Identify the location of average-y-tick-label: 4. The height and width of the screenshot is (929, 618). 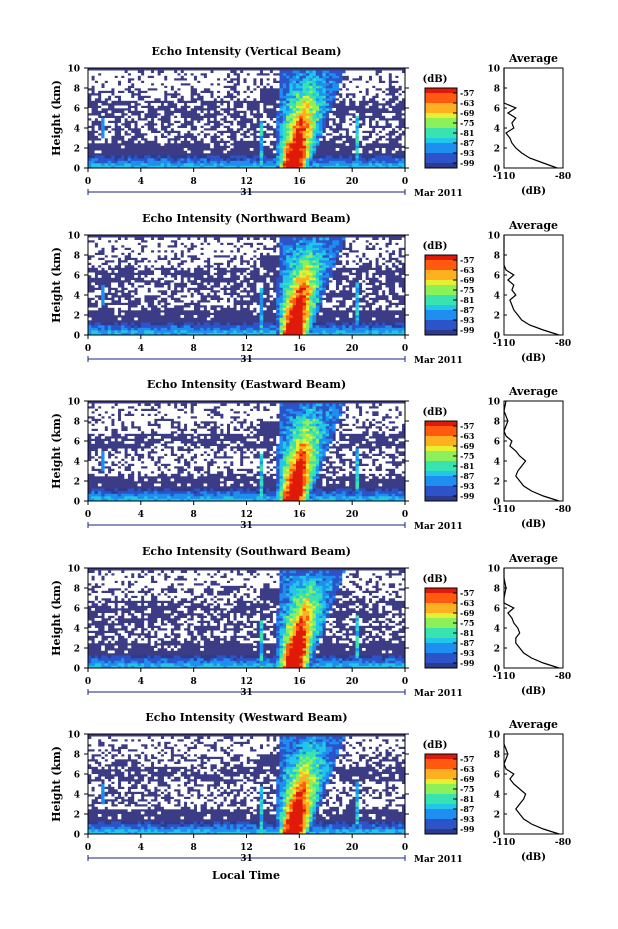
(497, 297).